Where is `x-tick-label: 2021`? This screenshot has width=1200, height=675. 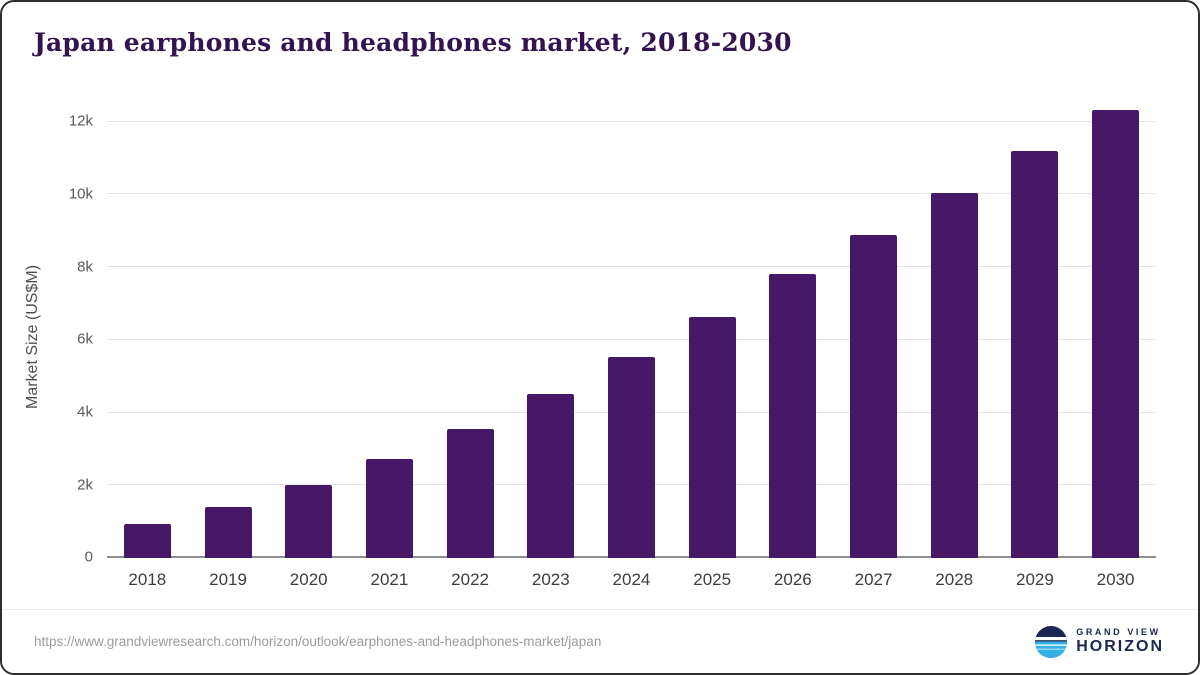 x-tick-label: 2021 is located at coordinates (389, 579).